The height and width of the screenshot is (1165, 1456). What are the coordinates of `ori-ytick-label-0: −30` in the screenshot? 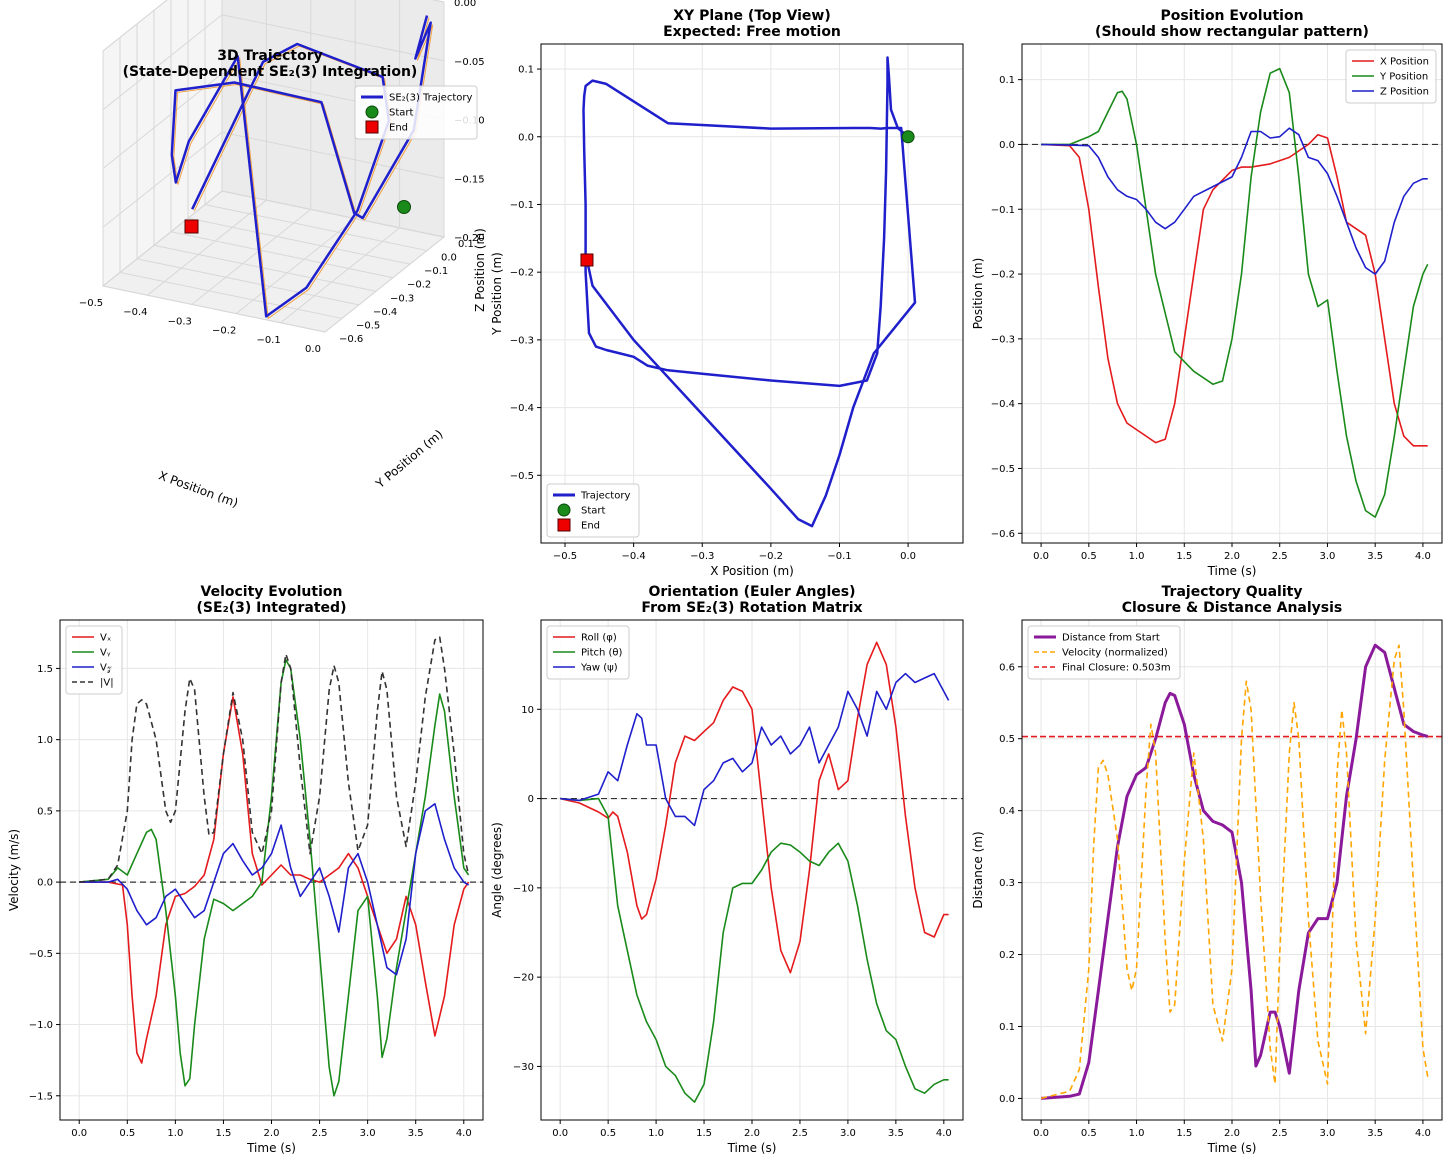 It's located at (523, 1067).